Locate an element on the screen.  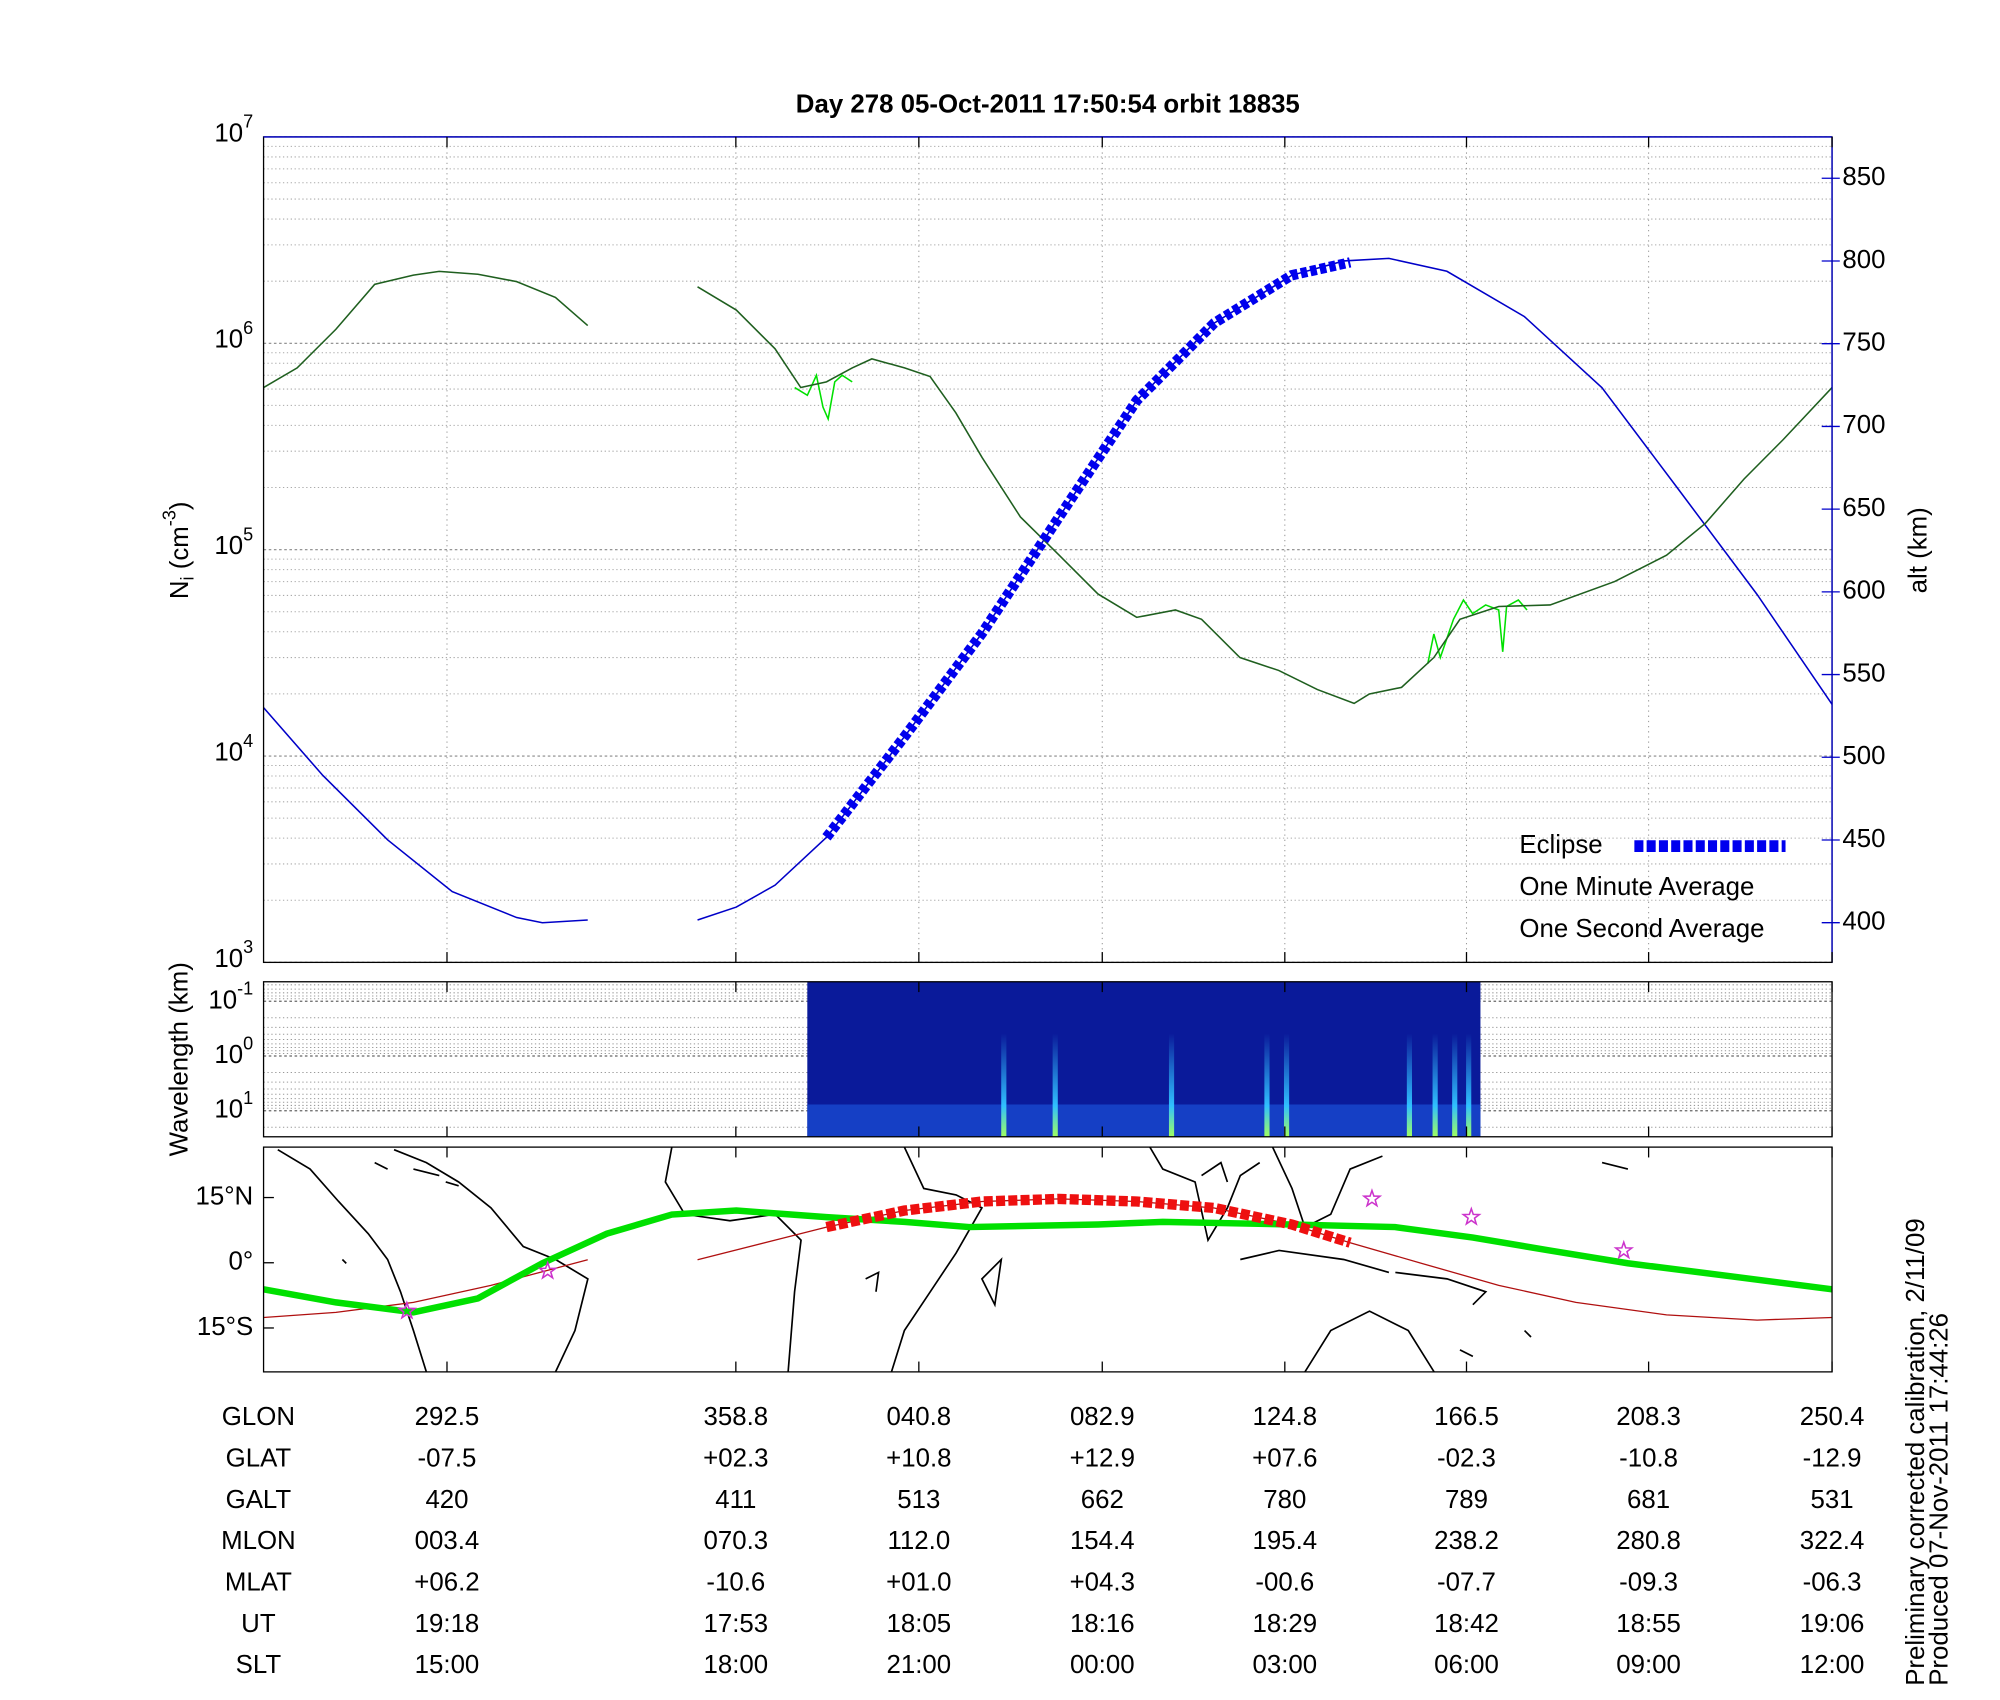
row-label: MLON is located at coordinates (258, 1541).